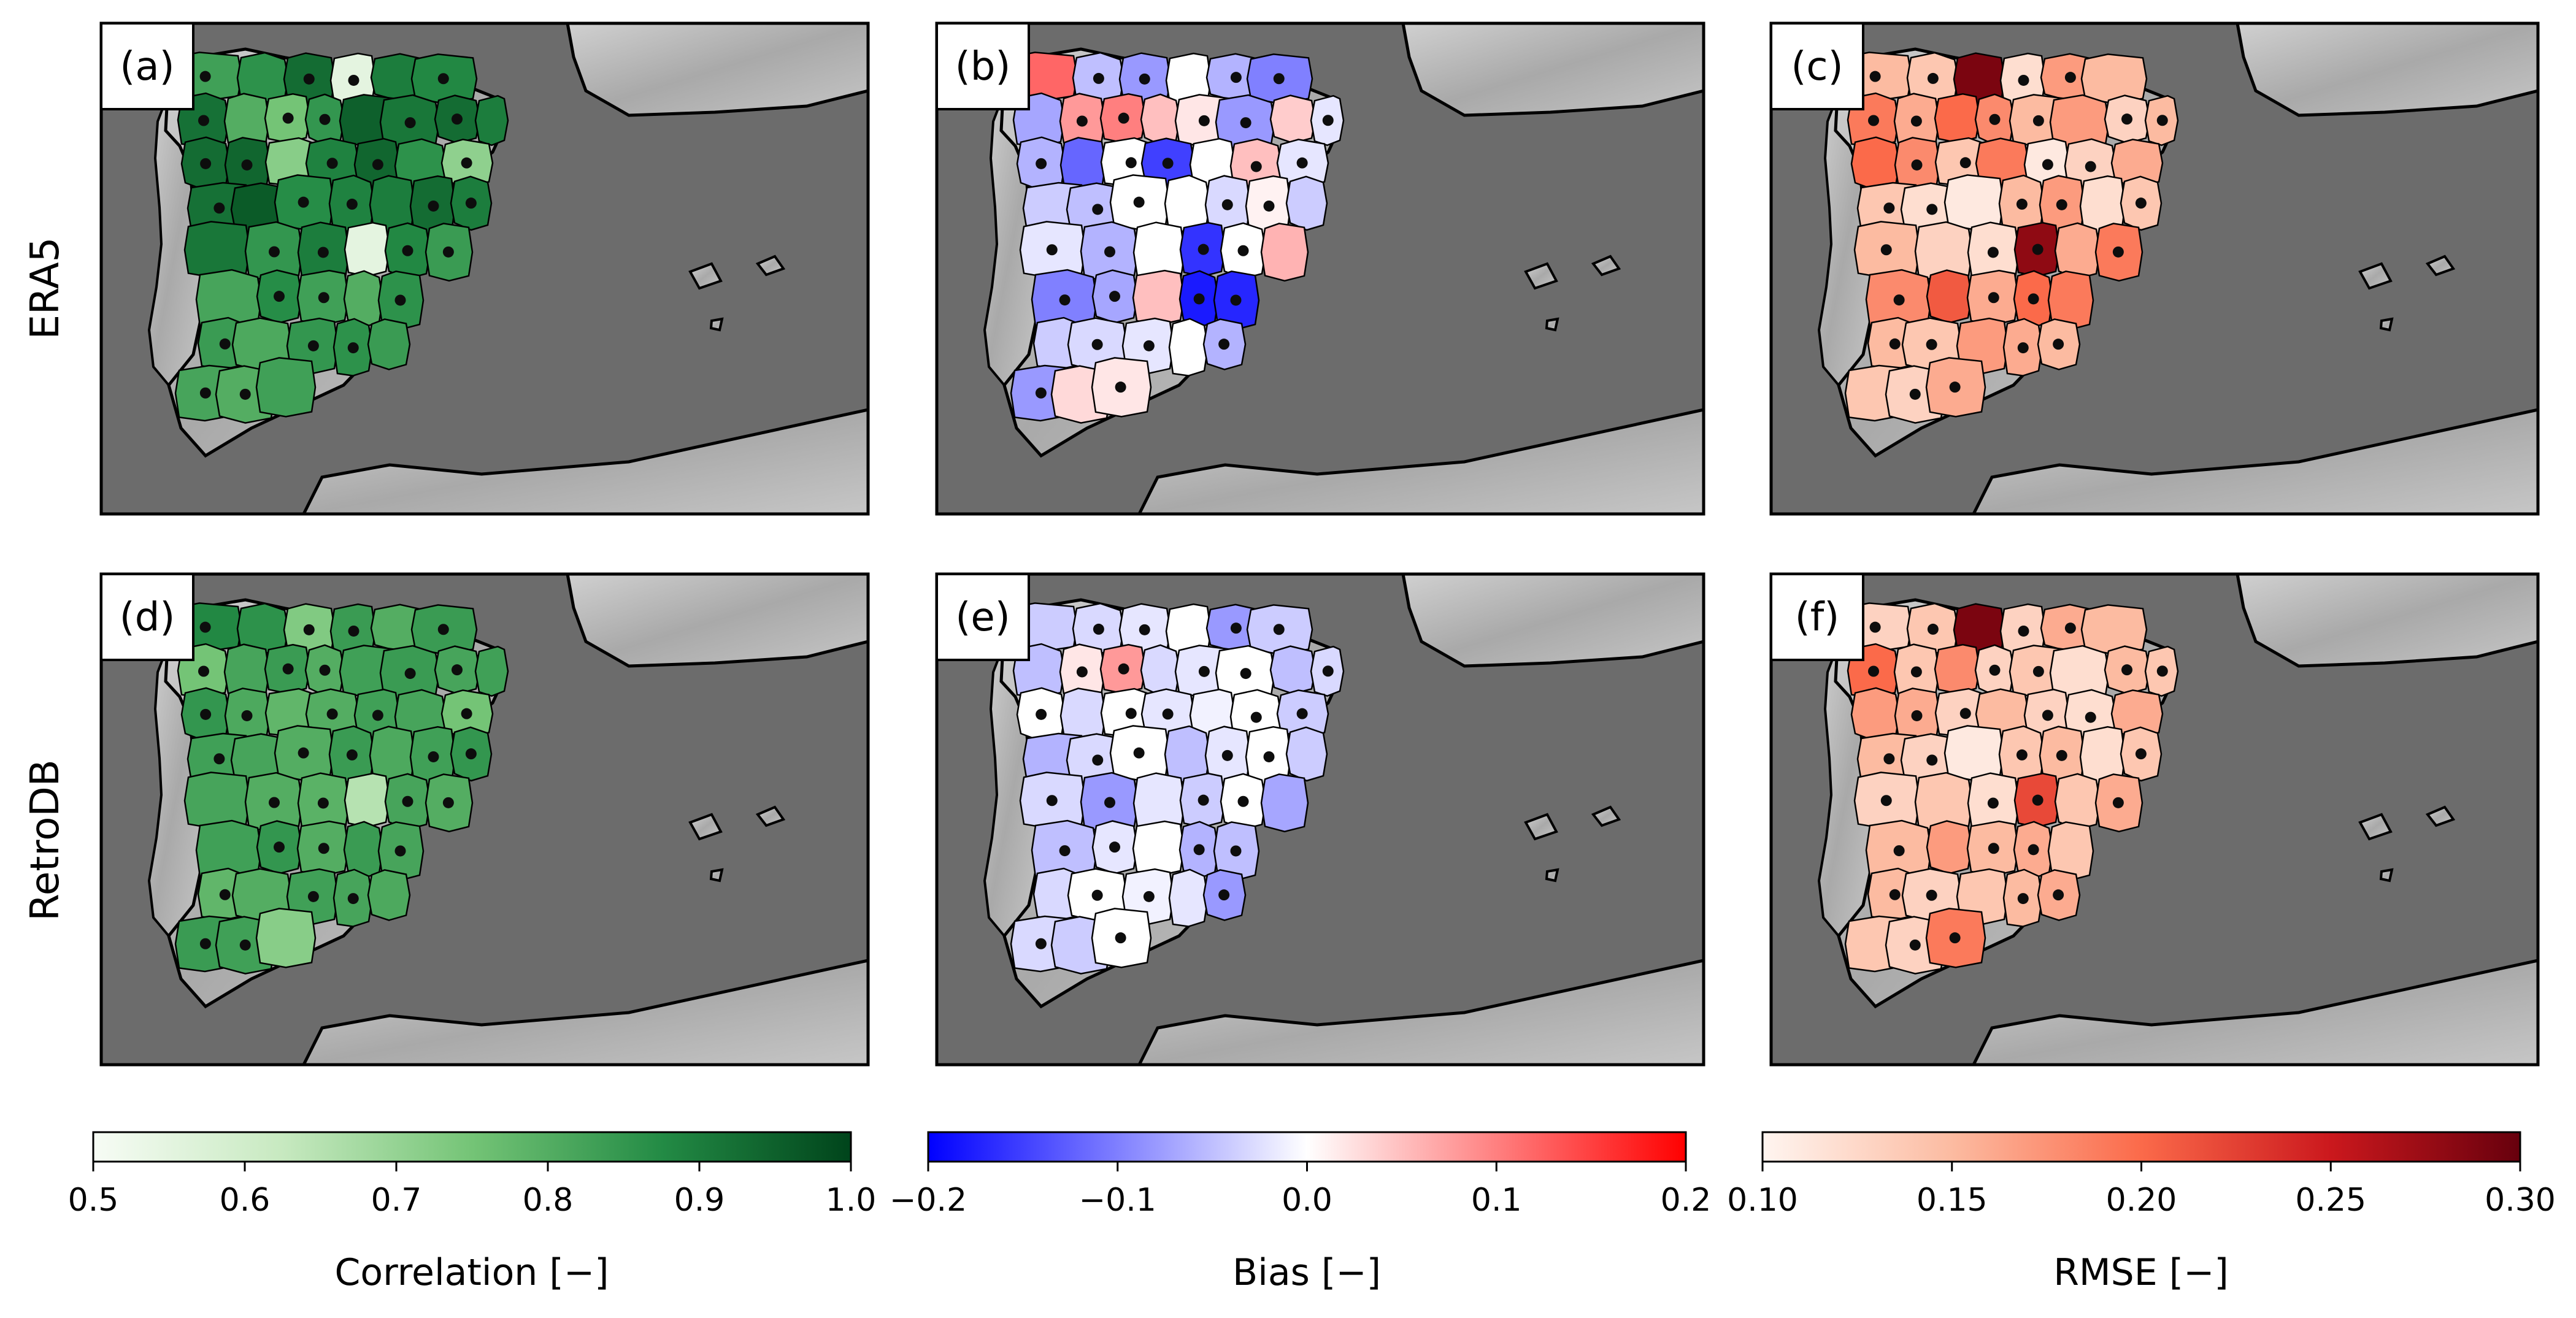  Describe the element at coordinates (1817, 617) in the screenshot. I see `panel-label: (f)` at that location.